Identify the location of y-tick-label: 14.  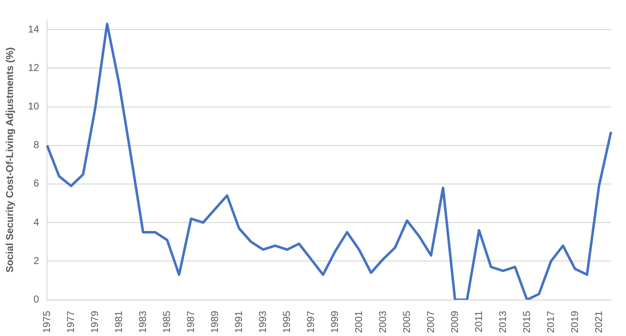
(34, 30).